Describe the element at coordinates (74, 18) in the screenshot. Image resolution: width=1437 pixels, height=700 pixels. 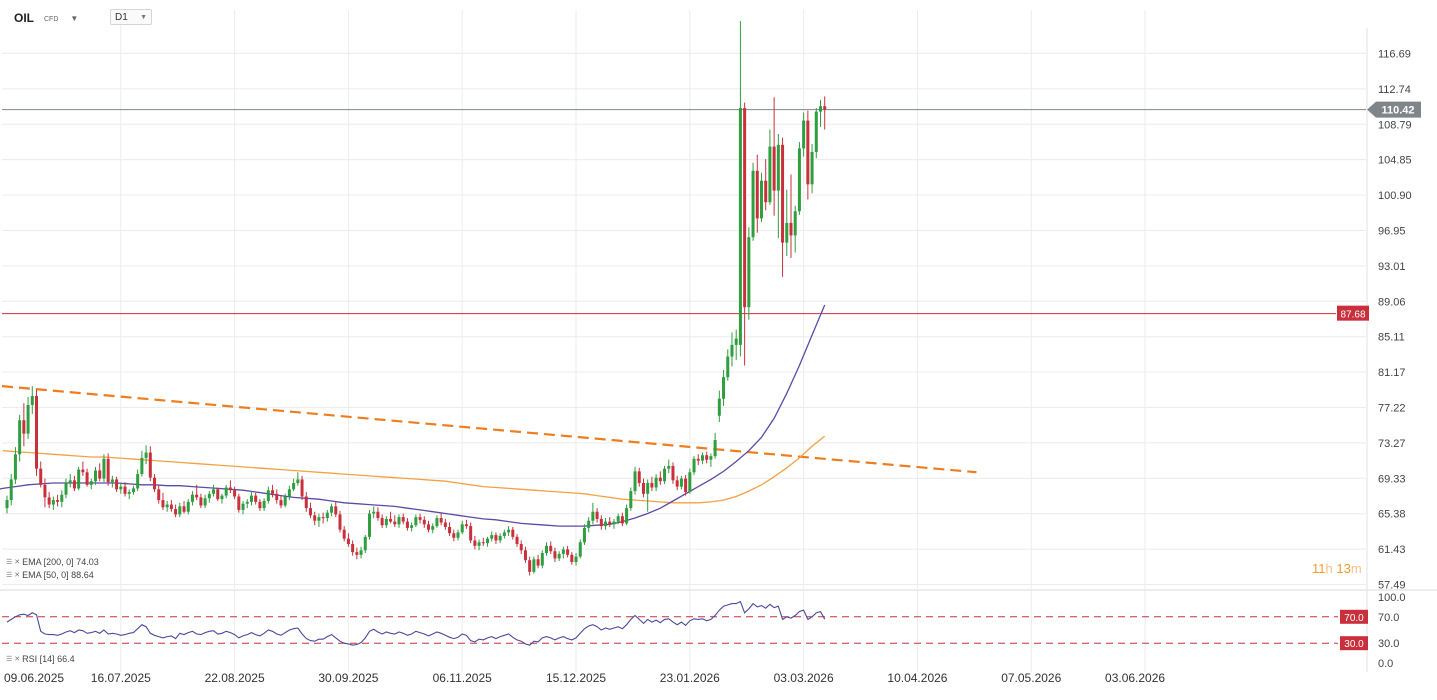
I see `symbol-dropdown-icon: ▼` at that location.